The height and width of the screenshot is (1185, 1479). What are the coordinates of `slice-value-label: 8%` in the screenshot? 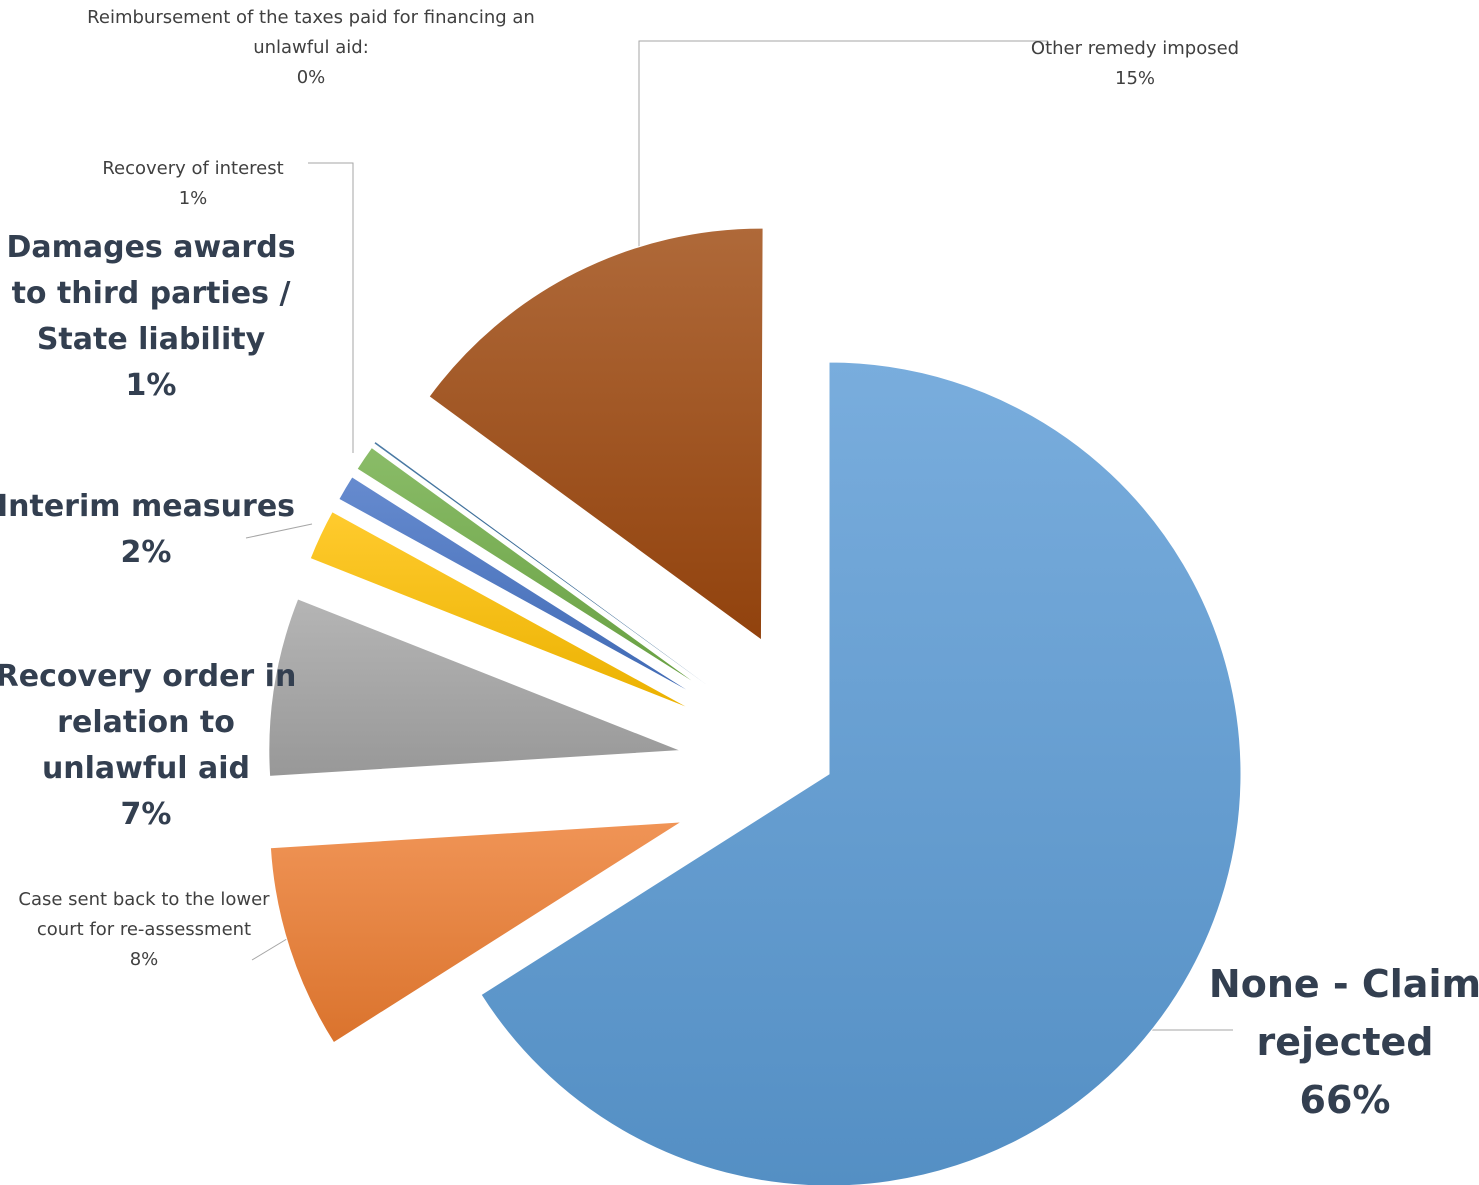 It's located at (144, 959).